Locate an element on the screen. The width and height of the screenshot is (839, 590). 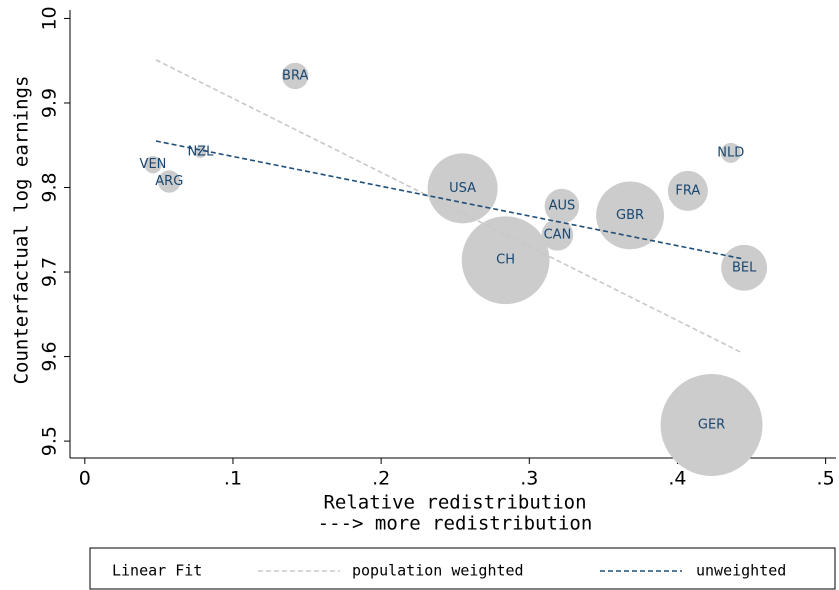
legend-title: Linear Fit is located at coordinates (157, 571).